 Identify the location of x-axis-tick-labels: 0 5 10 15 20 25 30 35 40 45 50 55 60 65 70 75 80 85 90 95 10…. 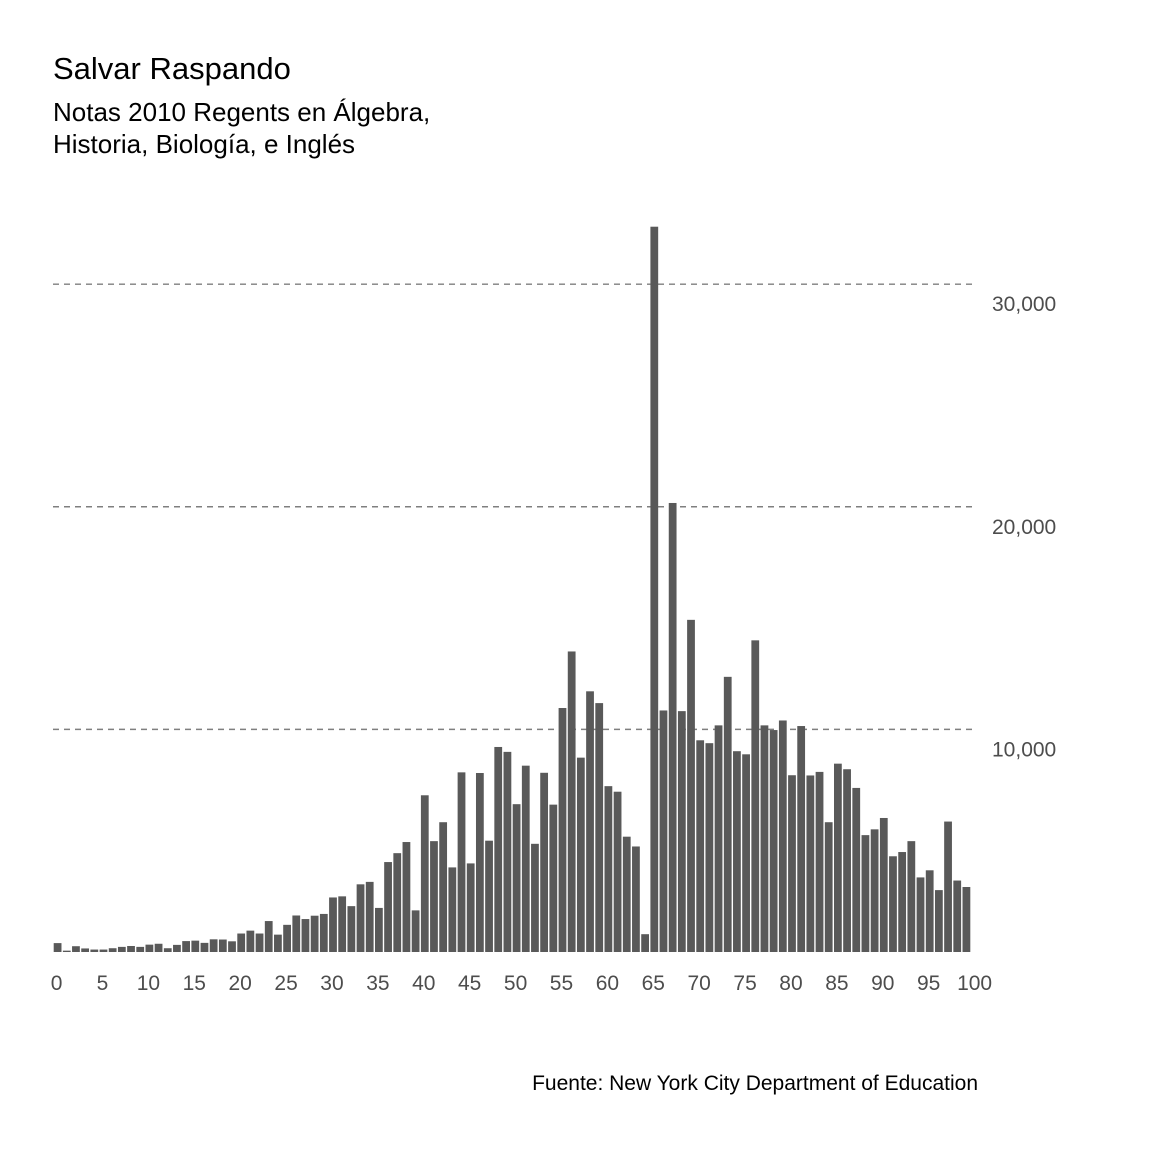
(521, 983).